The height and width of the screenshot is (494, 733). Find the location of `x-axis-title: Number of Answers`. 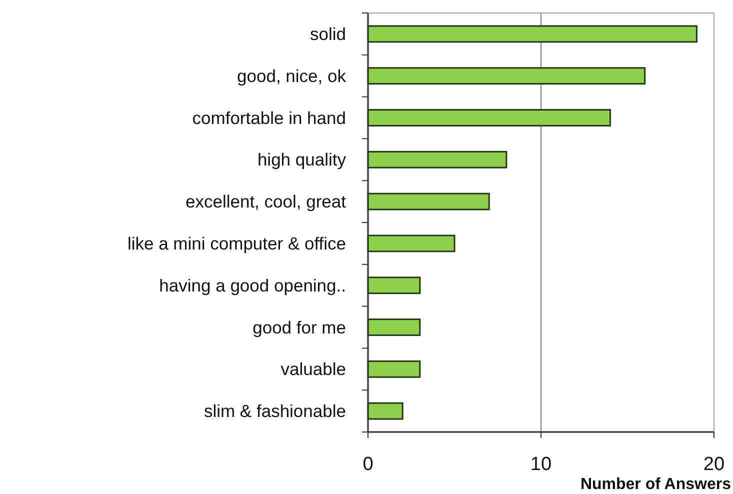

x-axis-title: Number of Answers is located at coordinates (656, 484).